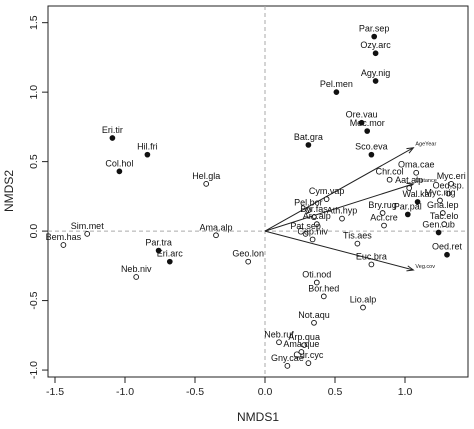 The image size is (474, 429). I want to click on species-label: Myc.nig, so click(439, 193).